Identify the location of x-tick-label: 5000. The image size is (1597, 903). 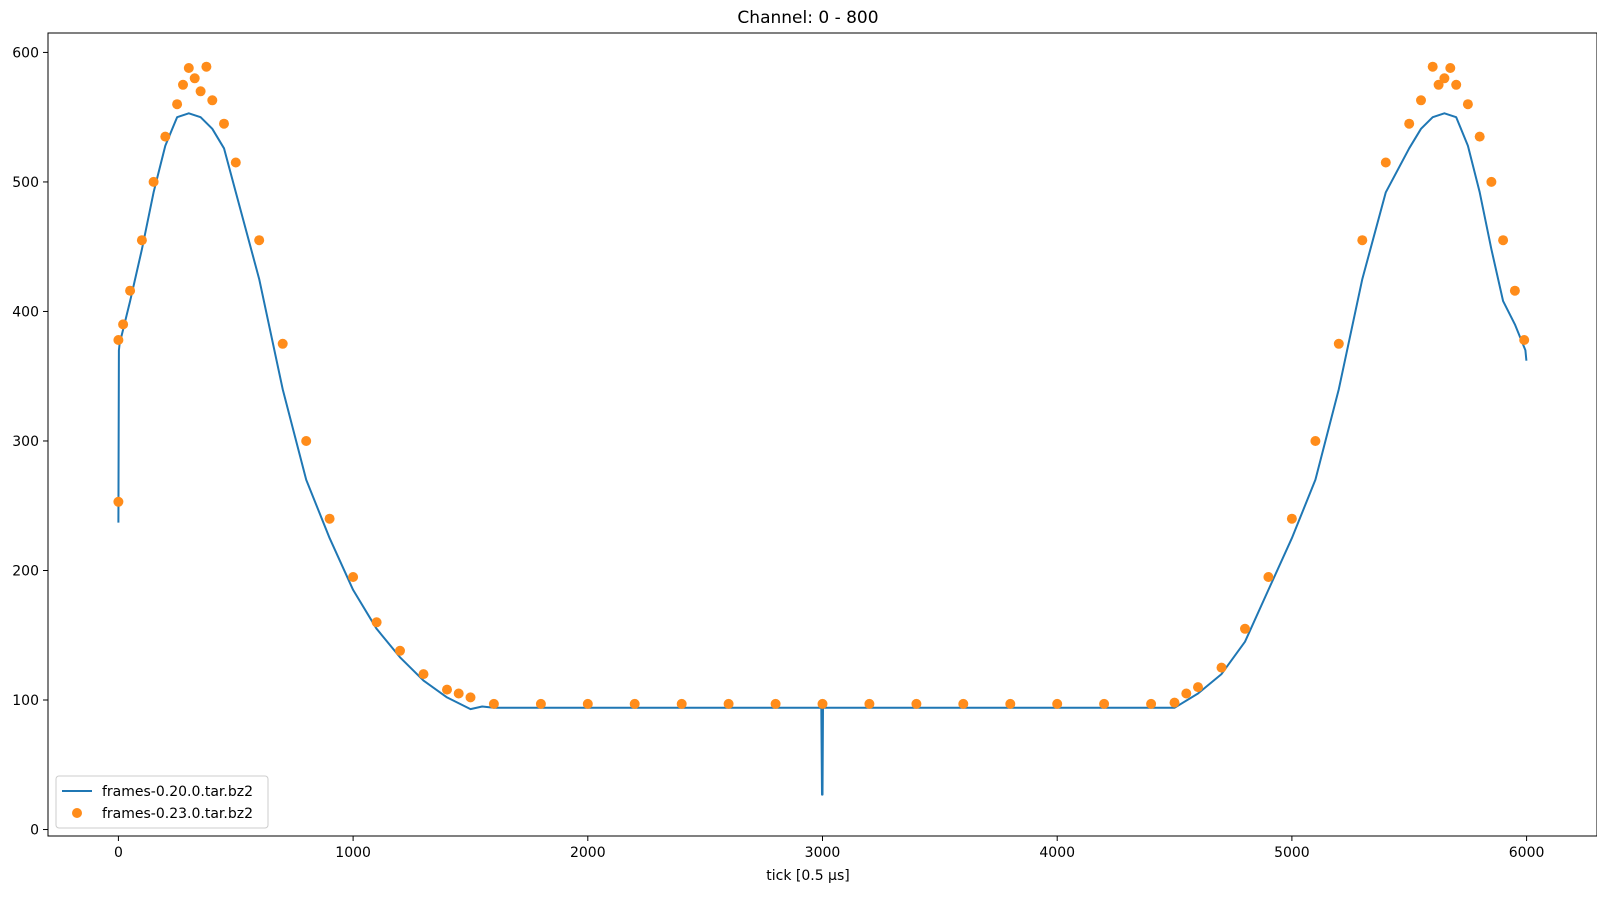
(1292, 853).